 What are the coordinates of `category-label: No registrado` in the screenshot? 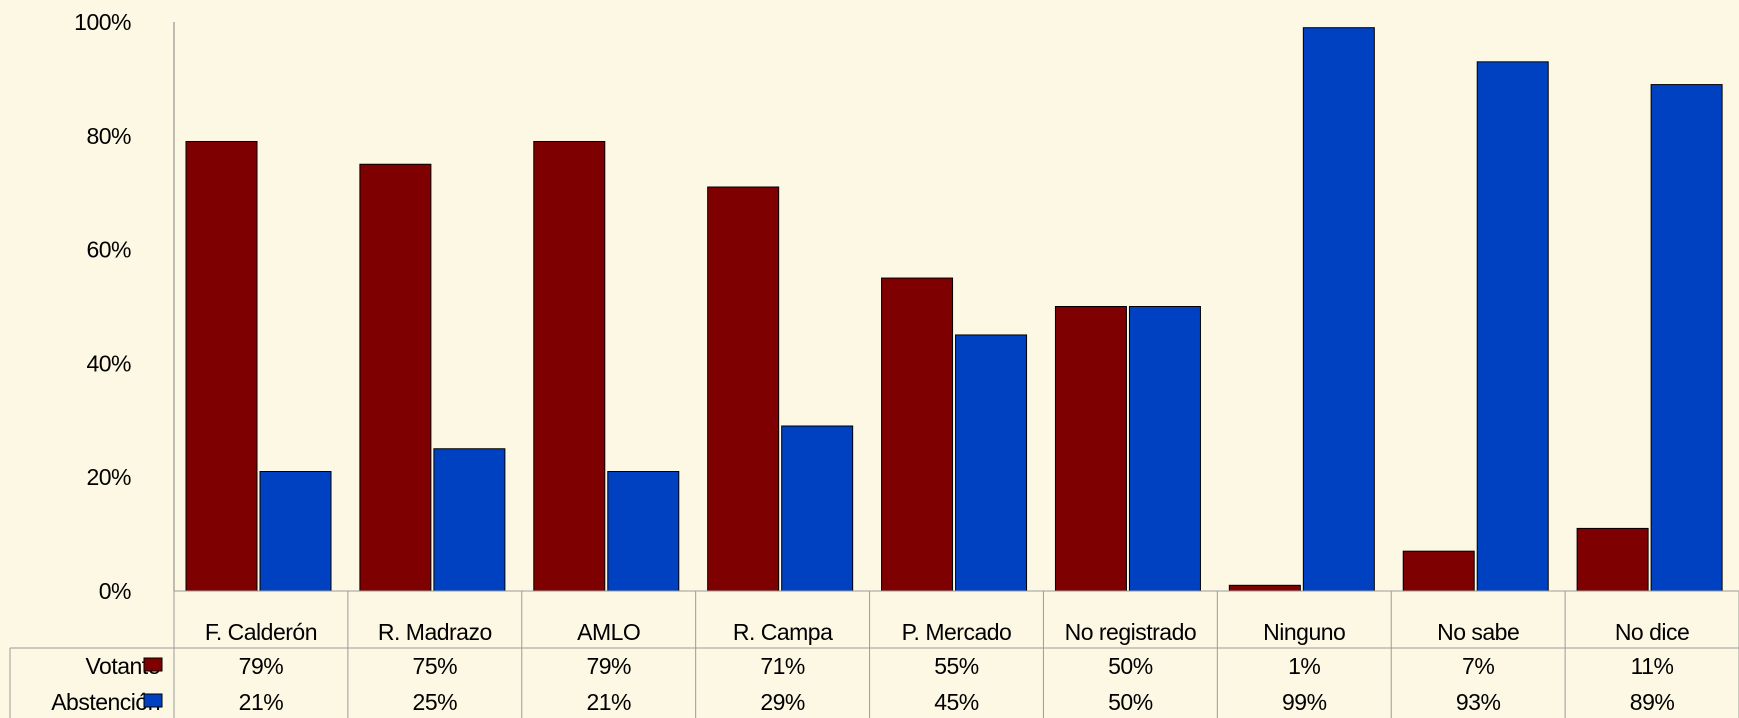 It's located at (1131, 632).